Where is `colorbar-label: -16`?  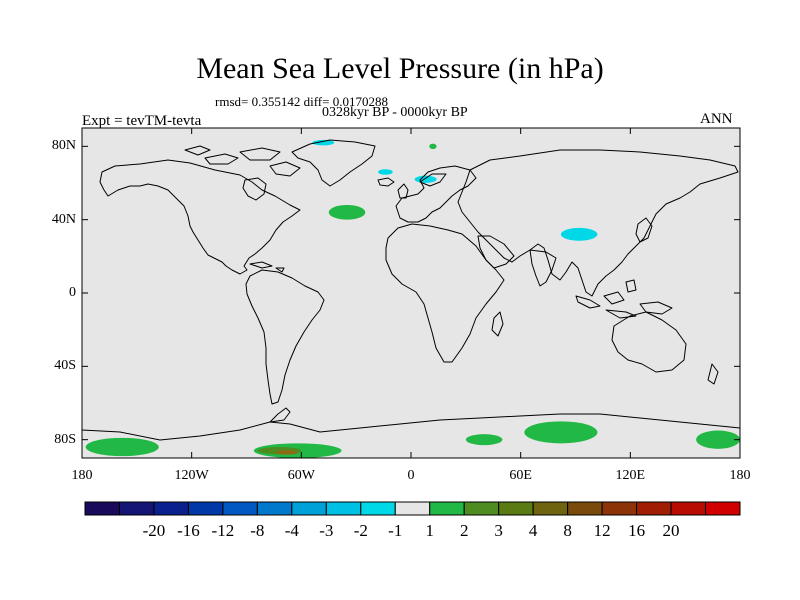
colorbar-label: -16 is located at coordinates (188, 530).